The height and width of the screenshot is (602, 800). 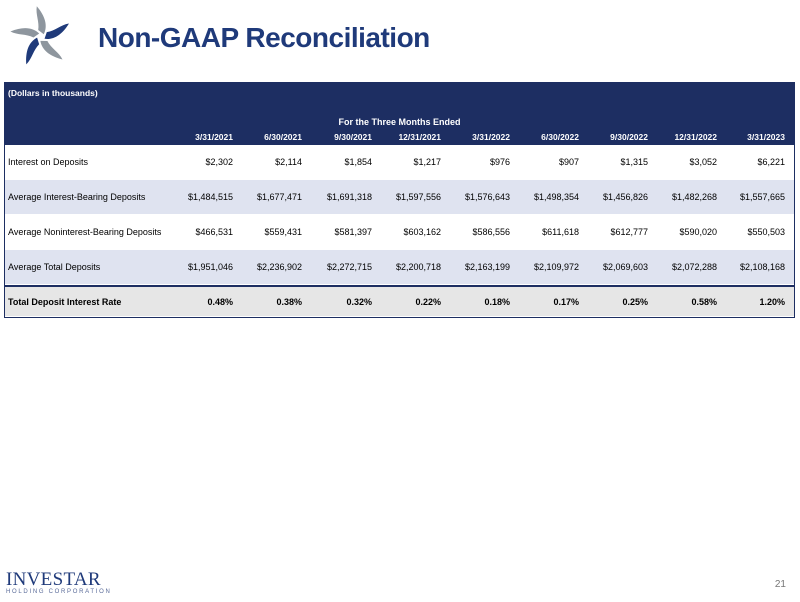 I want to click on column-header: 6/30/2022, so click(x=560, y=137).